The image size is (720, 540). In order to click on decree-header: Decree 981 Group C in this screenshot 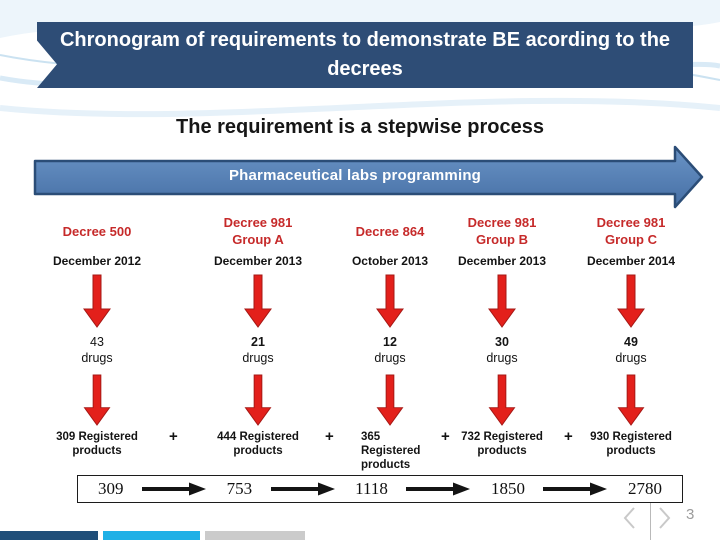, I will do `click(631, 232)`.